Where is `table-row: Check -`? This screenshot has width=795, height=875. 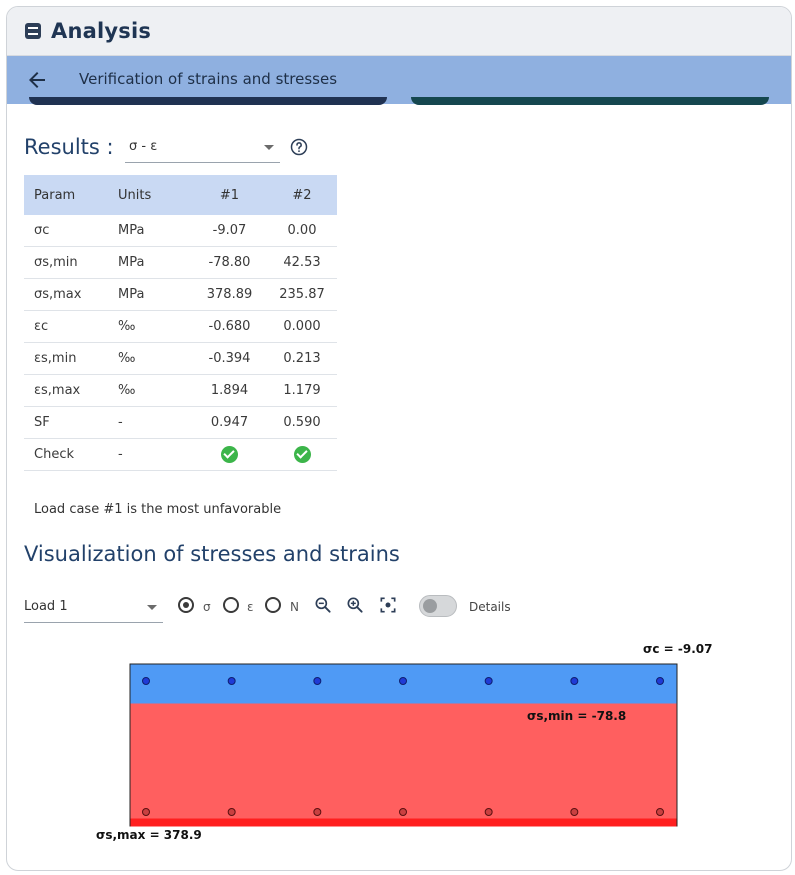
table-row: Check - is located at coordinates (180, 454).